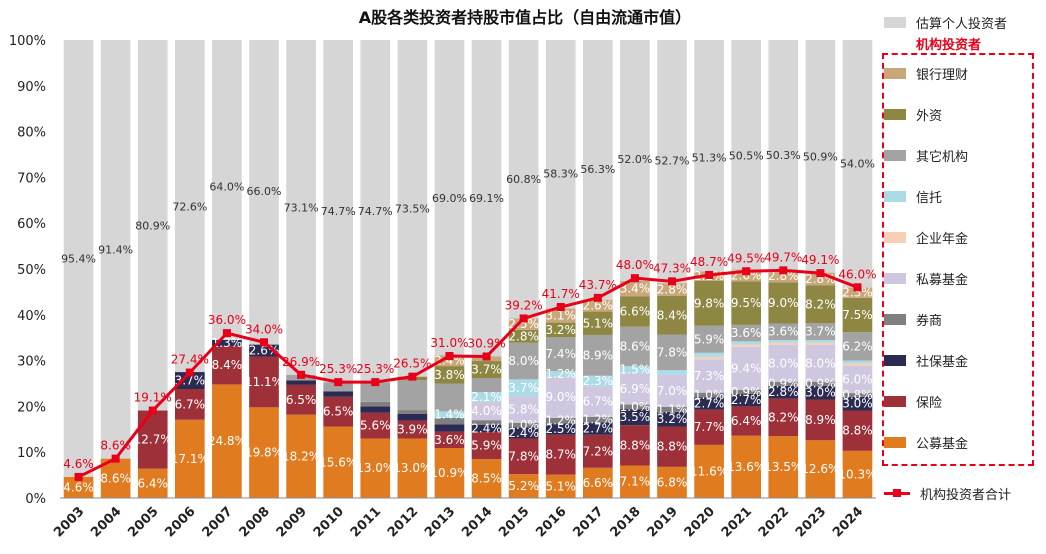 The width and height of the screenshot is (1046, 554). What do you see at coordinates (180, 522) in the screenshot?
I see `x-tick-label: 2006` at bounding box center [180, 522].